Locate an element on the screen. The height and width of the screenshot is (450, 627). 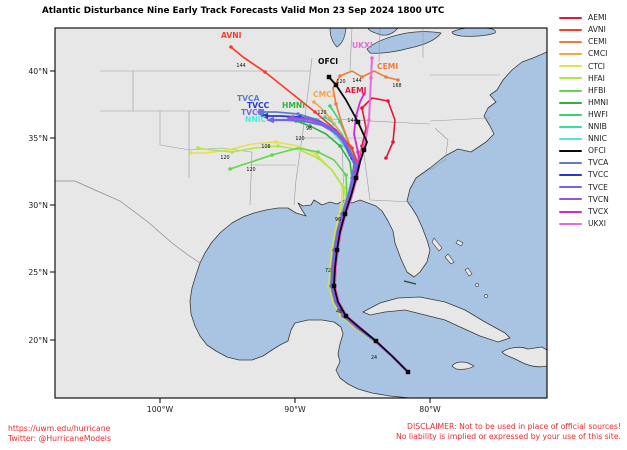
track-point-ukxi is located at coordinates (369, 120).